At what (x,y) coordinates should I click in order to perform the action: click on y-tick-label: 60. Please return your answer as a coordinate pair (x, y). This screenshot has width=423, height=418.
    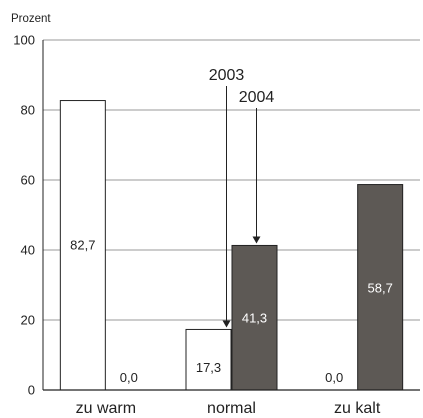
    Looking at the image, I should click on (28, 180).